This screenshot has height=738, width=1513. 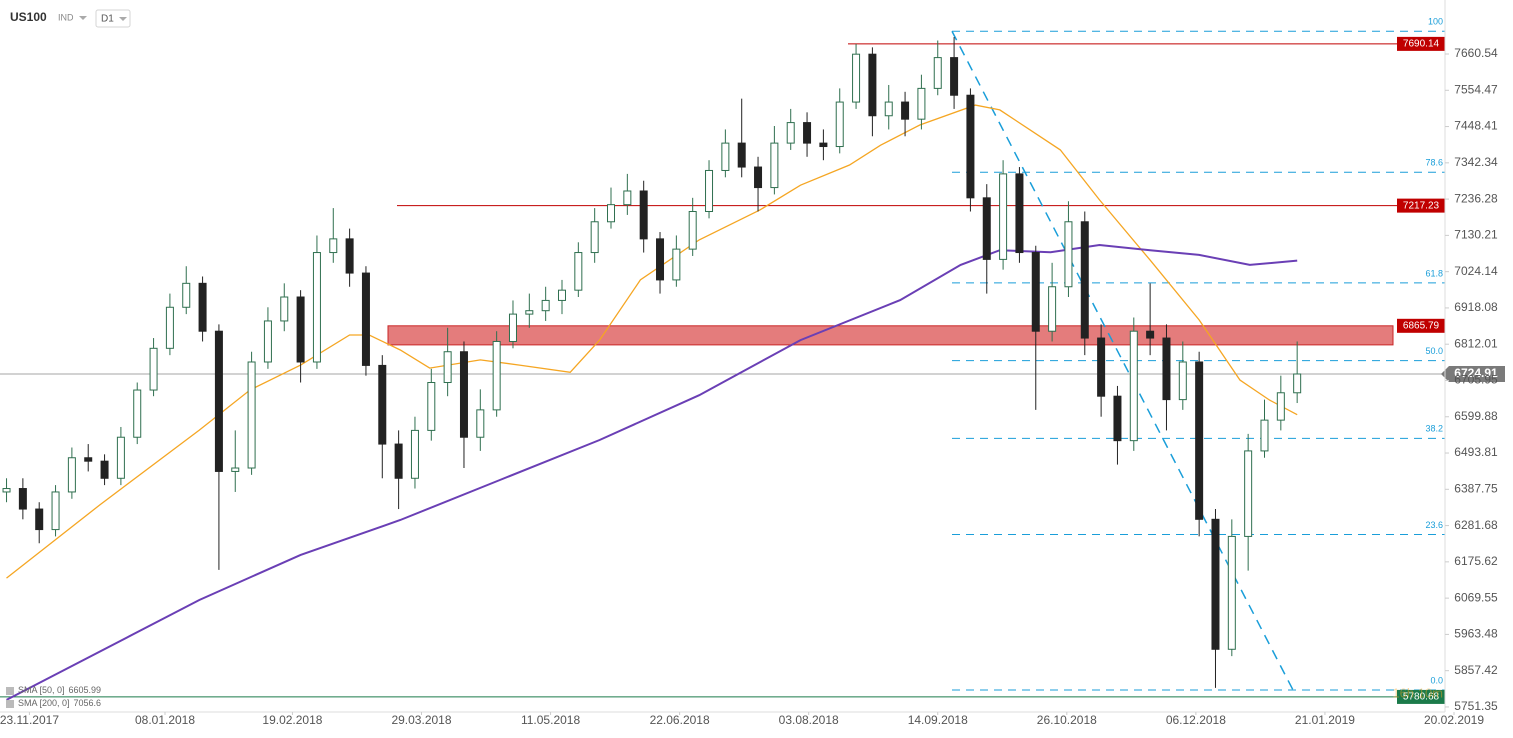 I want to click on market-caret, so click(x=83, y=18).